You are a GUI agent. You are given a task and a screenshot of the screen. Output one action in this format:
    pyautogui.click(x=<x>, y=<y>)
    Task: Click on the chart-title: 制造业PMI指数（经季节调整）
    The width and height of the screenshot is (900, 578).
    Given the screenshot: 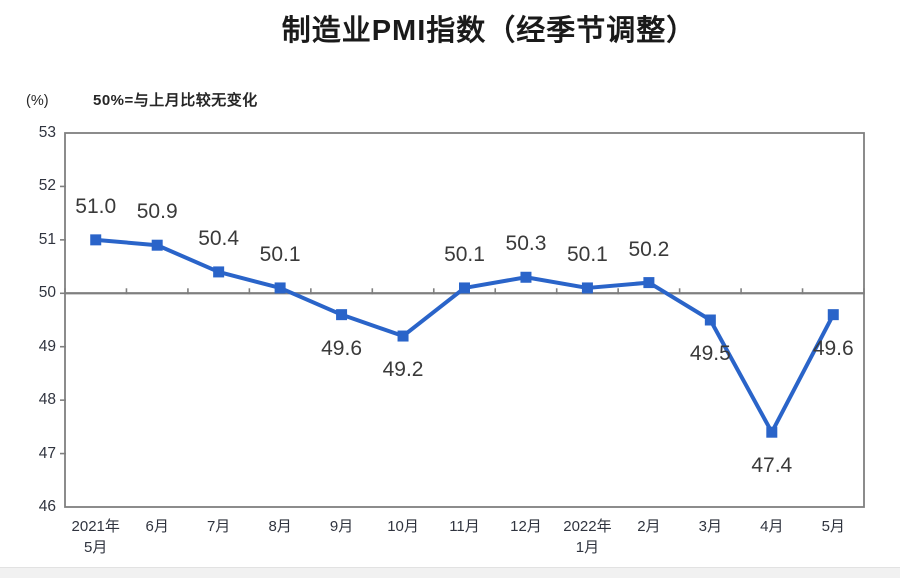 What is the action you would take?
    pyautogui.click(x=489, y=31)
    